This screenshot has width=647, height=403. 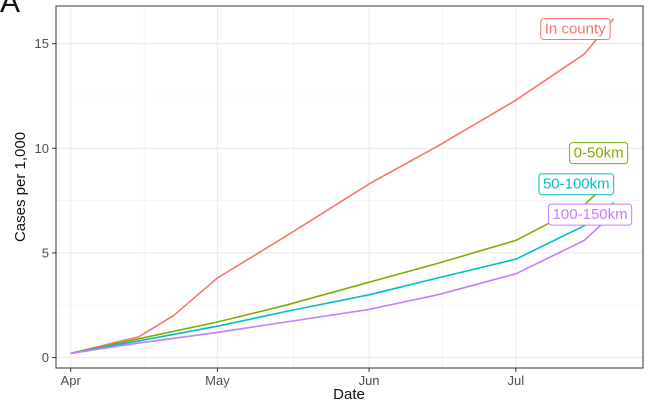 I want to click on panel-letter: A, so click(x=10, y=9).